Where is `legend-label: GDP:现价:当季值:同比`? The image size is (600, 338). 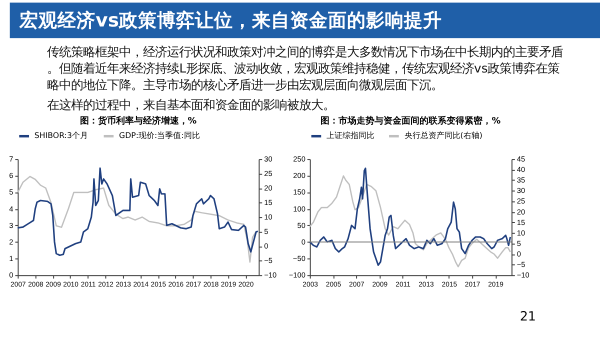
legend-label: GDP:现价:当季值:同比 is located at coordinates (159, 135).